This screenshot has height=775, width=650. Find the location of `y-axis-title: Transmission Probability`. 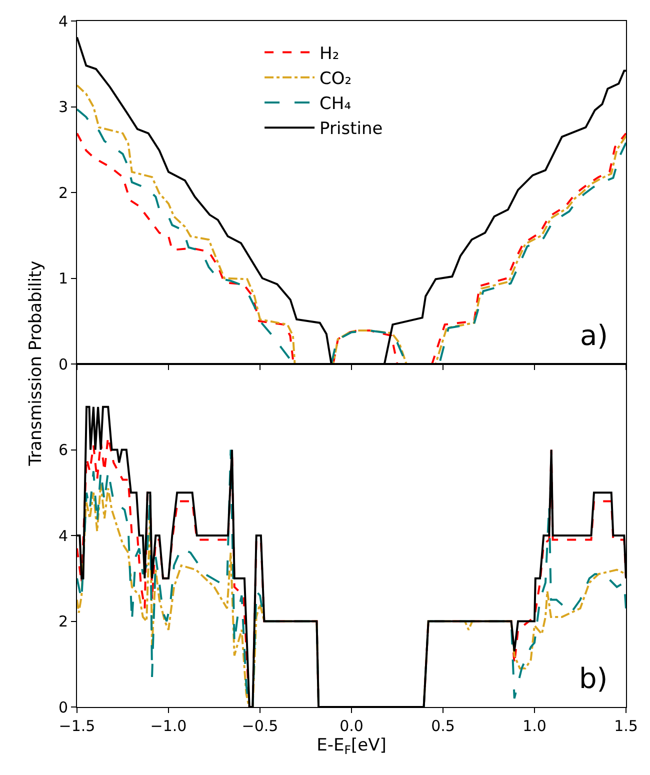

y-axis-title: Transmission Probability is located at coordinates (36, 363).